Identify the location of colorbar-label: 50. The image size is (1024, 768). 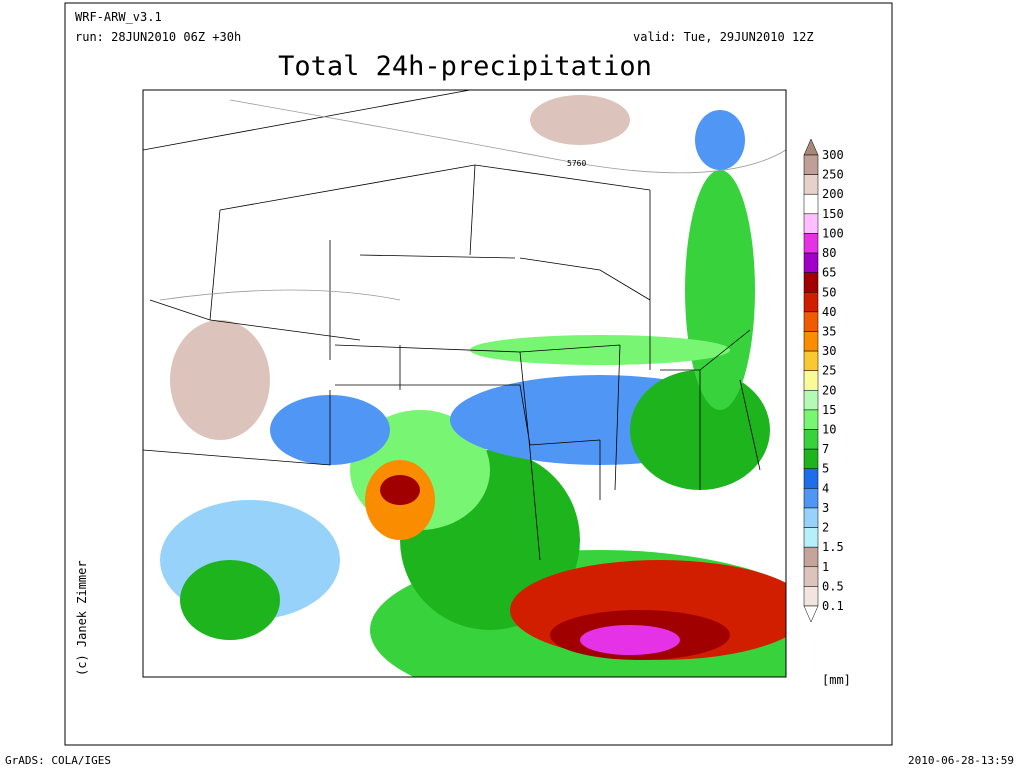
(829, 292).